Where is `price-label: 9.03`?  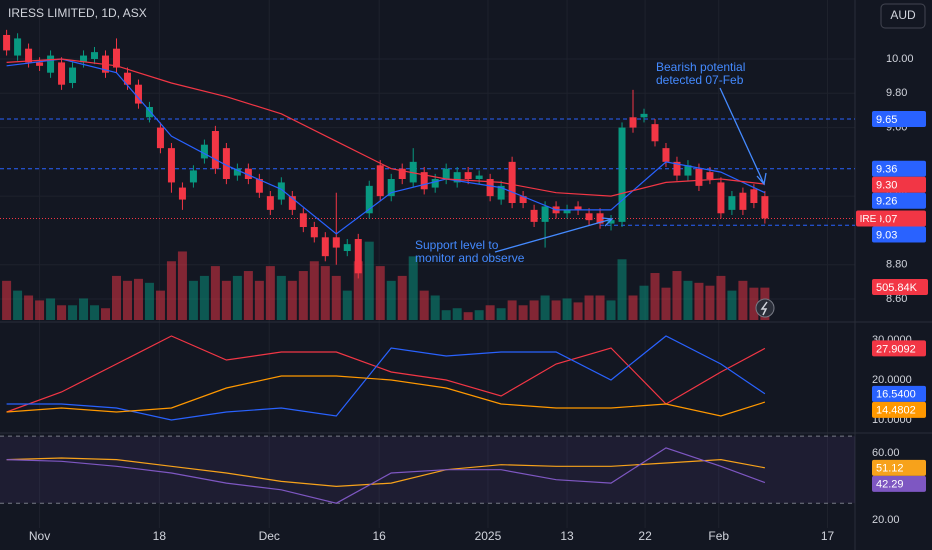 price-label: 9.03 is located at coordinates (886, 235).